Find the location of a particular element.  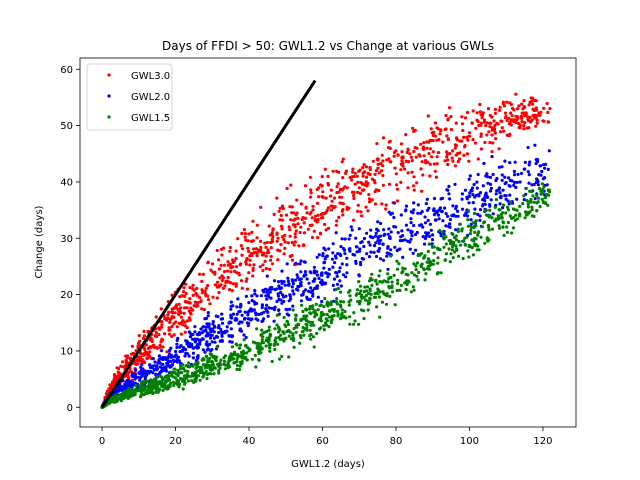

x-tick-label: 0 is located at coordinates (102, 441).